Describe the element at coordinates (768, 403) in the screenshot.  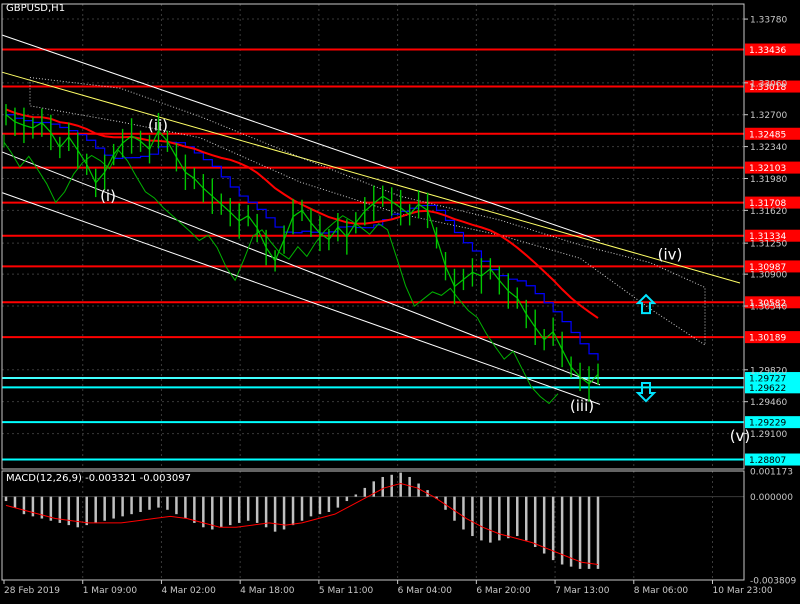
I see `y-tick-label: 1.29460` at that location.